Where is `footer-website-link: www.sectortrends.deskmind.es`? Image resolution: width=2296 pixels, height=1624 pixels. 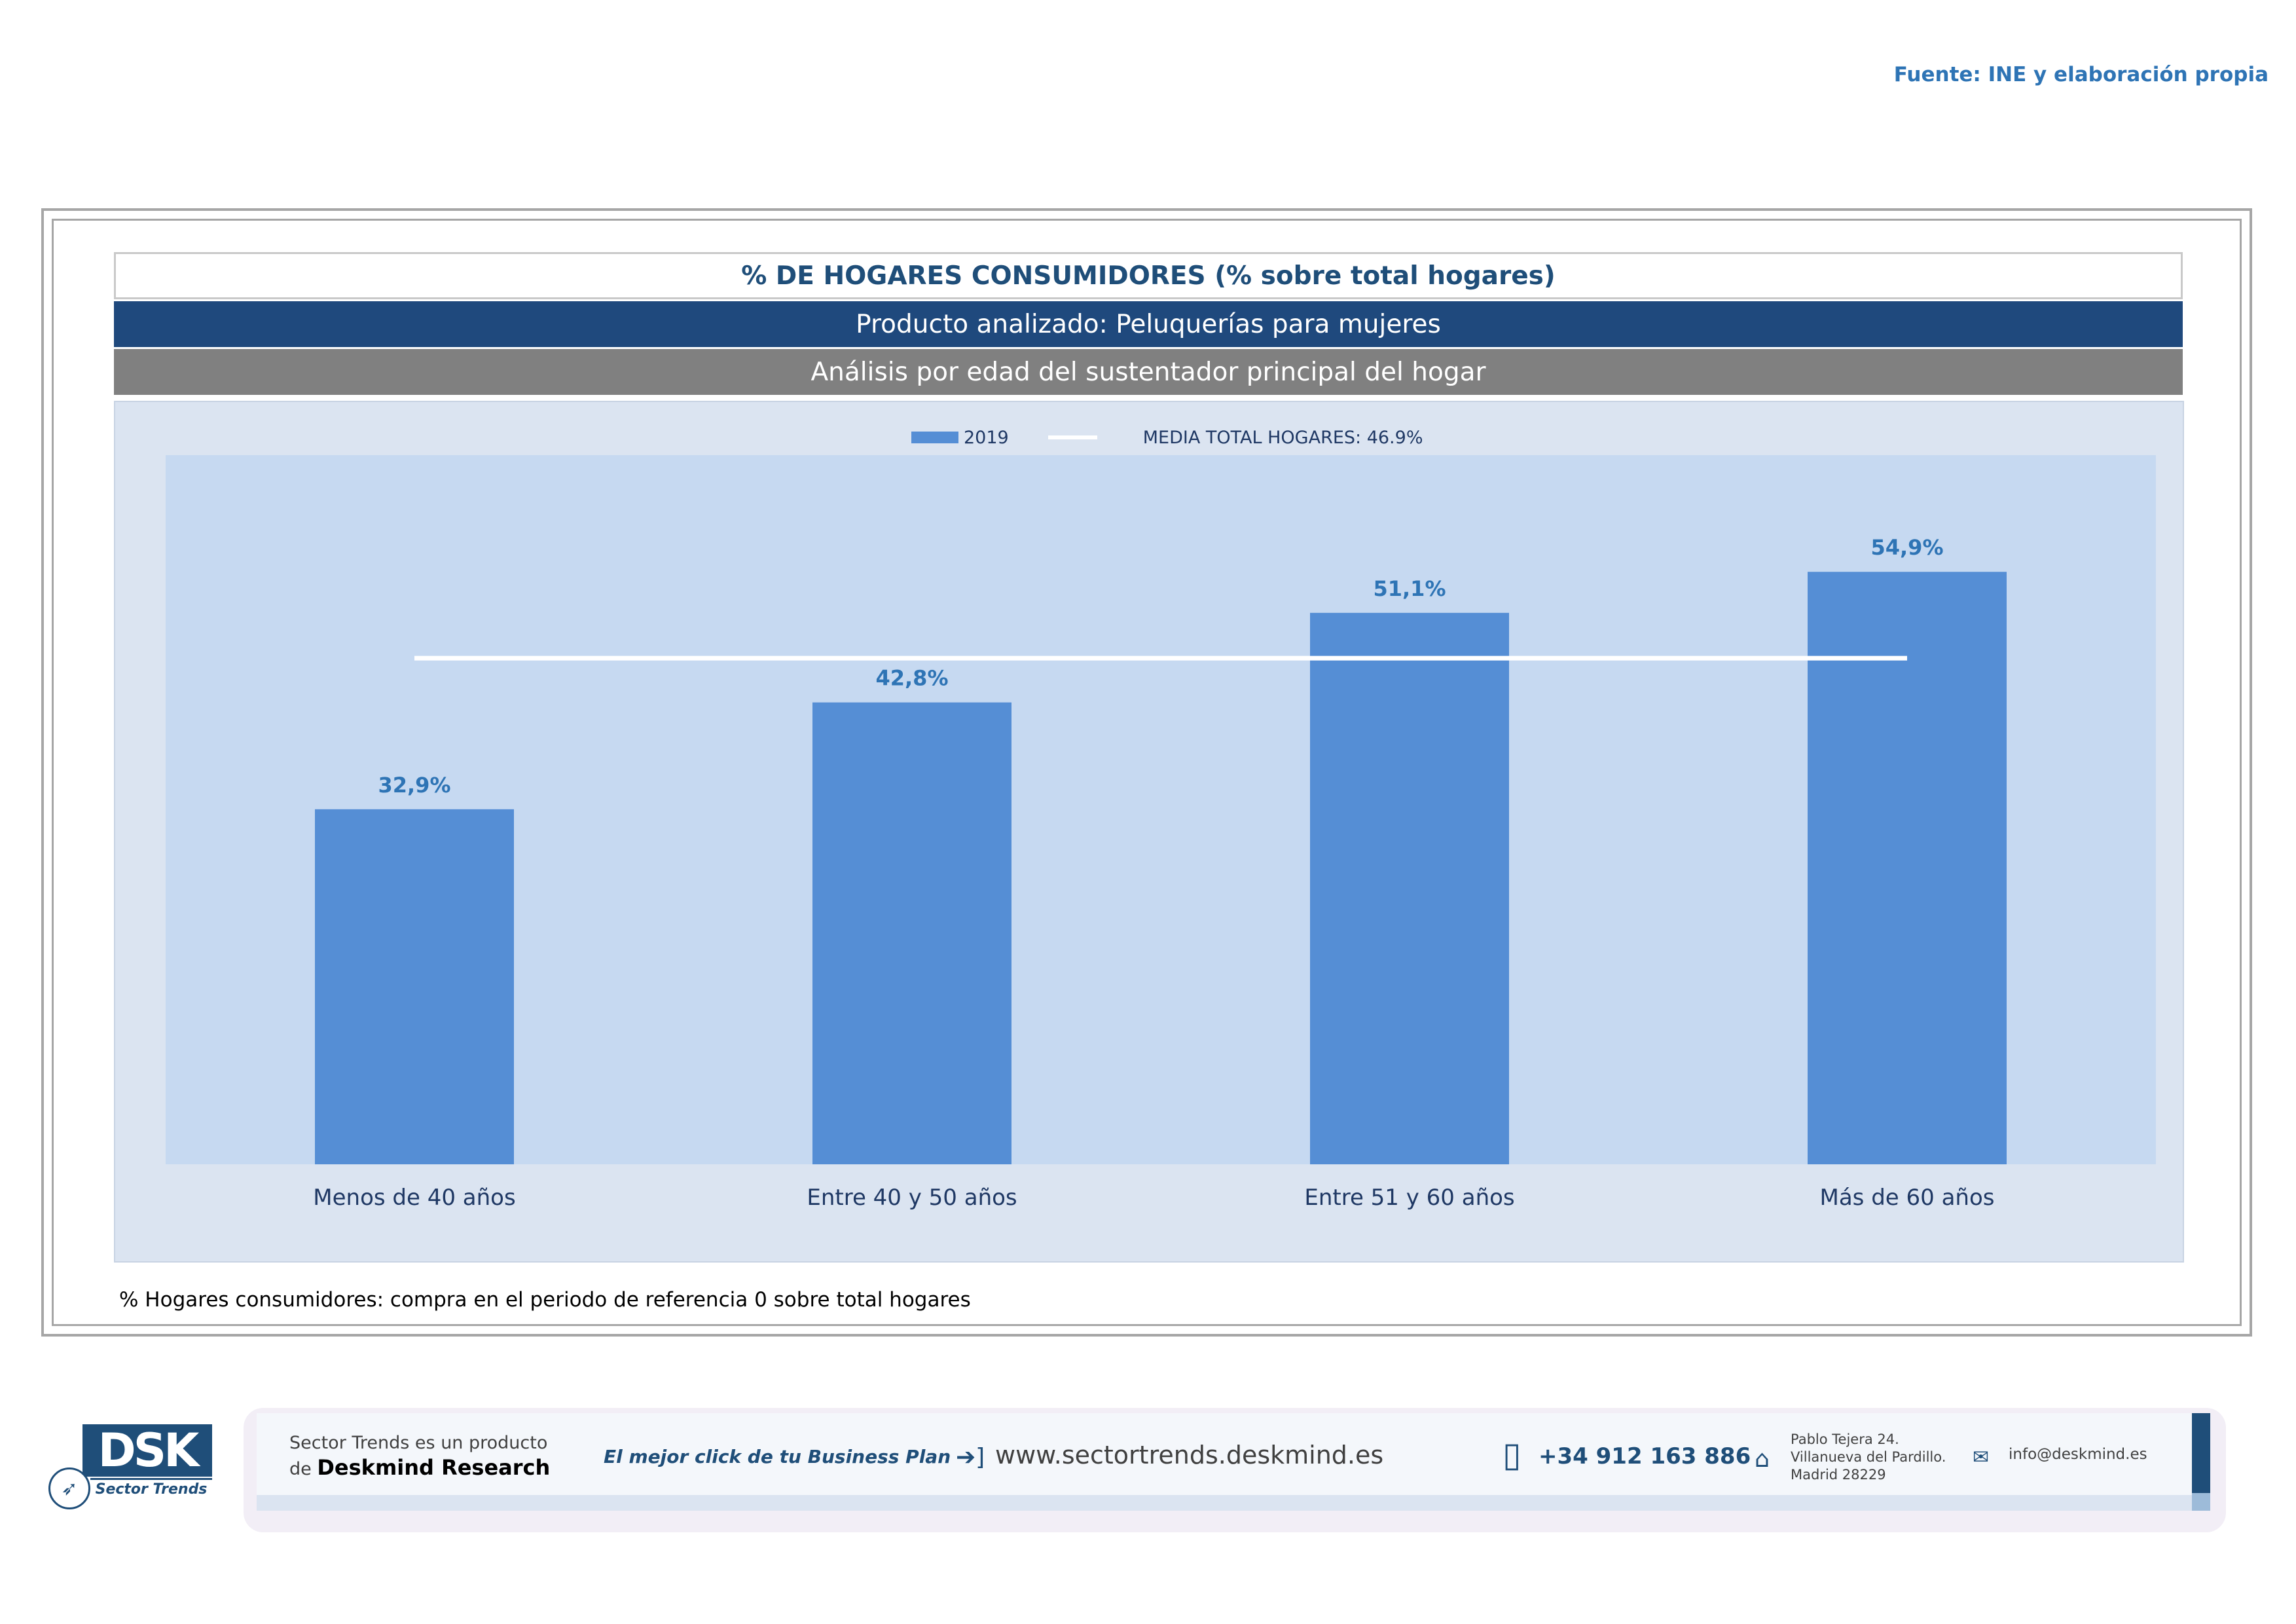
footer-website-link: www.sectortrends.deskmind.es is located at coordinates (1189, 1455).